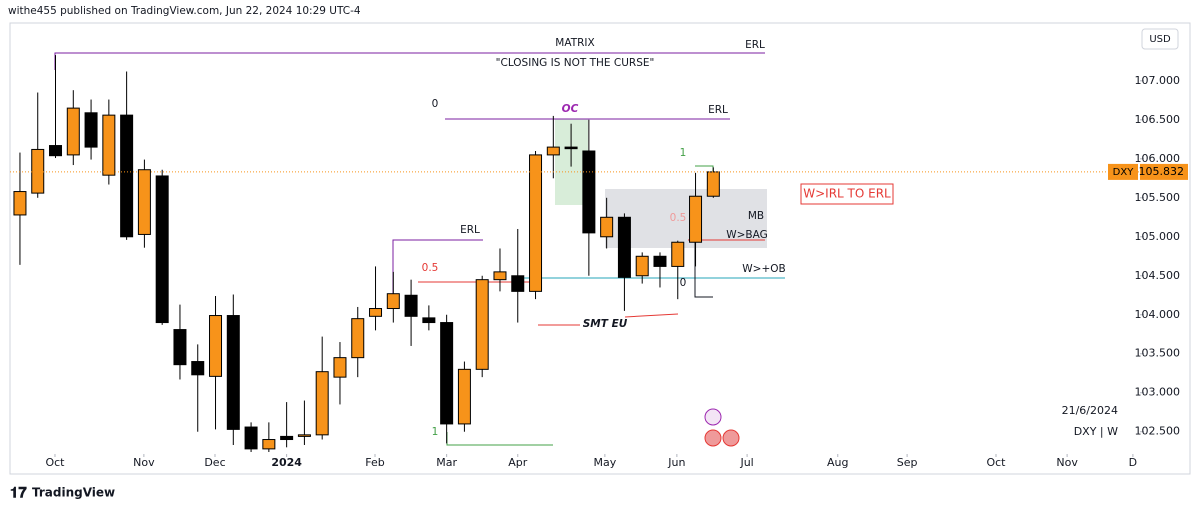  I want to click on y-tick-label: 106.000, so click(1158, 158).